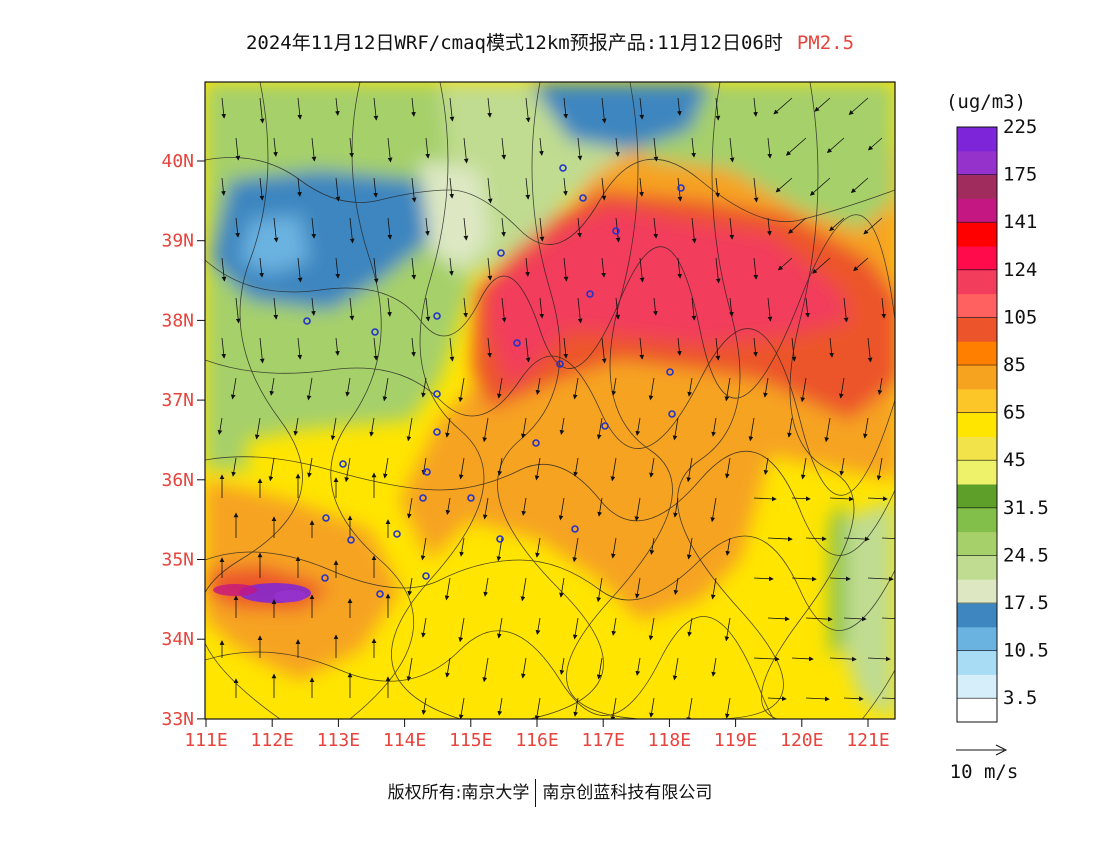  Describe the element at coordinates (801, 740) in the screenshot. I see `lon-label: 120E` at that location.